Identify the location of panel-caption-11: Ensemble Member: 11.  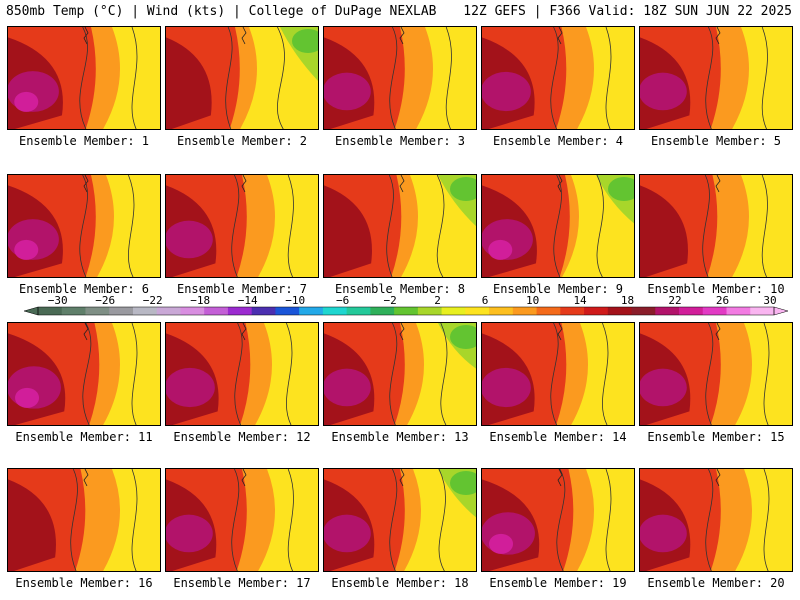
(84, 437).